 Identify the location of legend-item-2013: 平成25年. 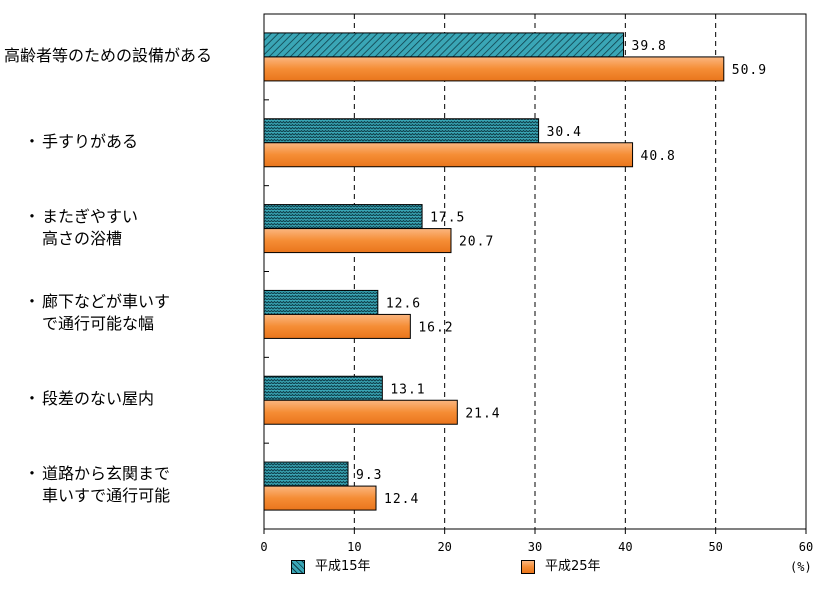
(561, 567).